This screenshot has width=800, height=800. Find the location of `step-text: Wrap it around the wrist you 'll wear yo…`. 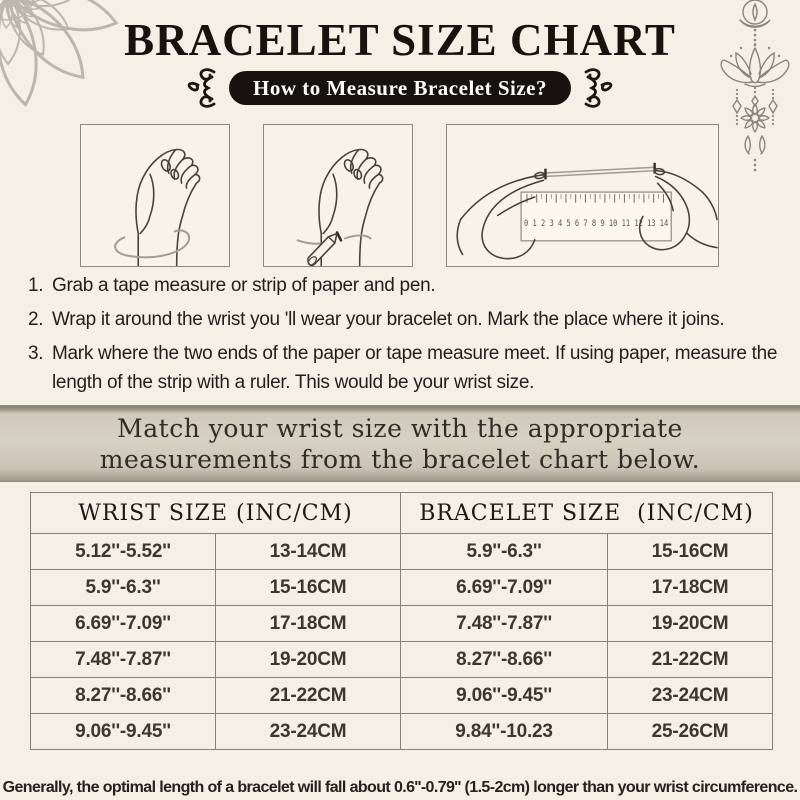

step-text: Wrap it around the wrist you 'll wear yo… is located at coordinates (388, 319).